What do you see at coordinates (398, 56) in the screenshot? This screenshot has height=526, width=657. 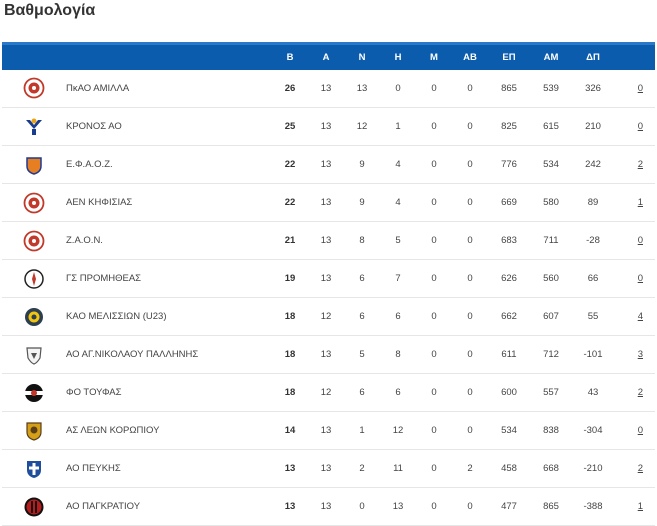 I see `header-losses: Η` at bounding box center [398, 56].